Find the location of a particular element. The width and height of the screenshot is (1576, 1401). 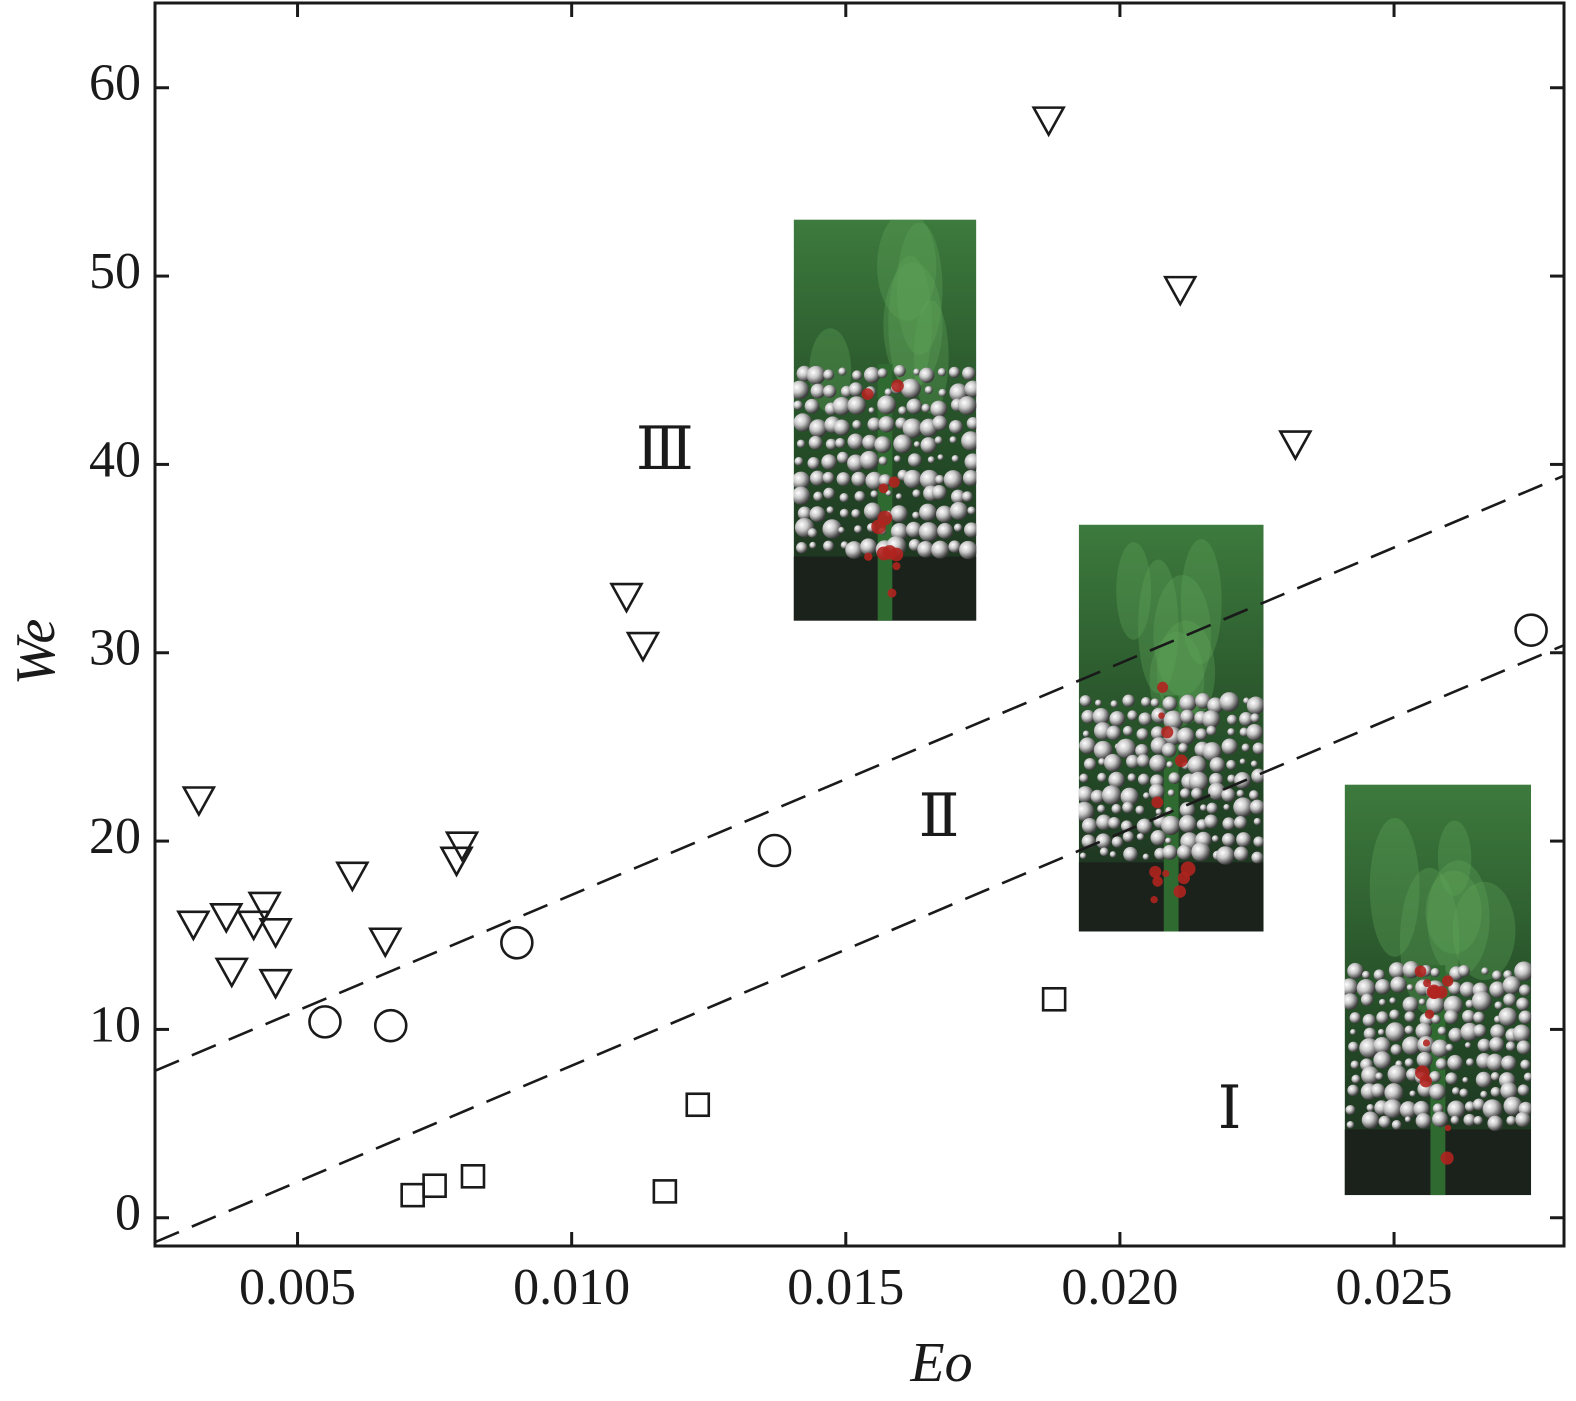

y-axis-title: We is located at coordinates (36, 652).